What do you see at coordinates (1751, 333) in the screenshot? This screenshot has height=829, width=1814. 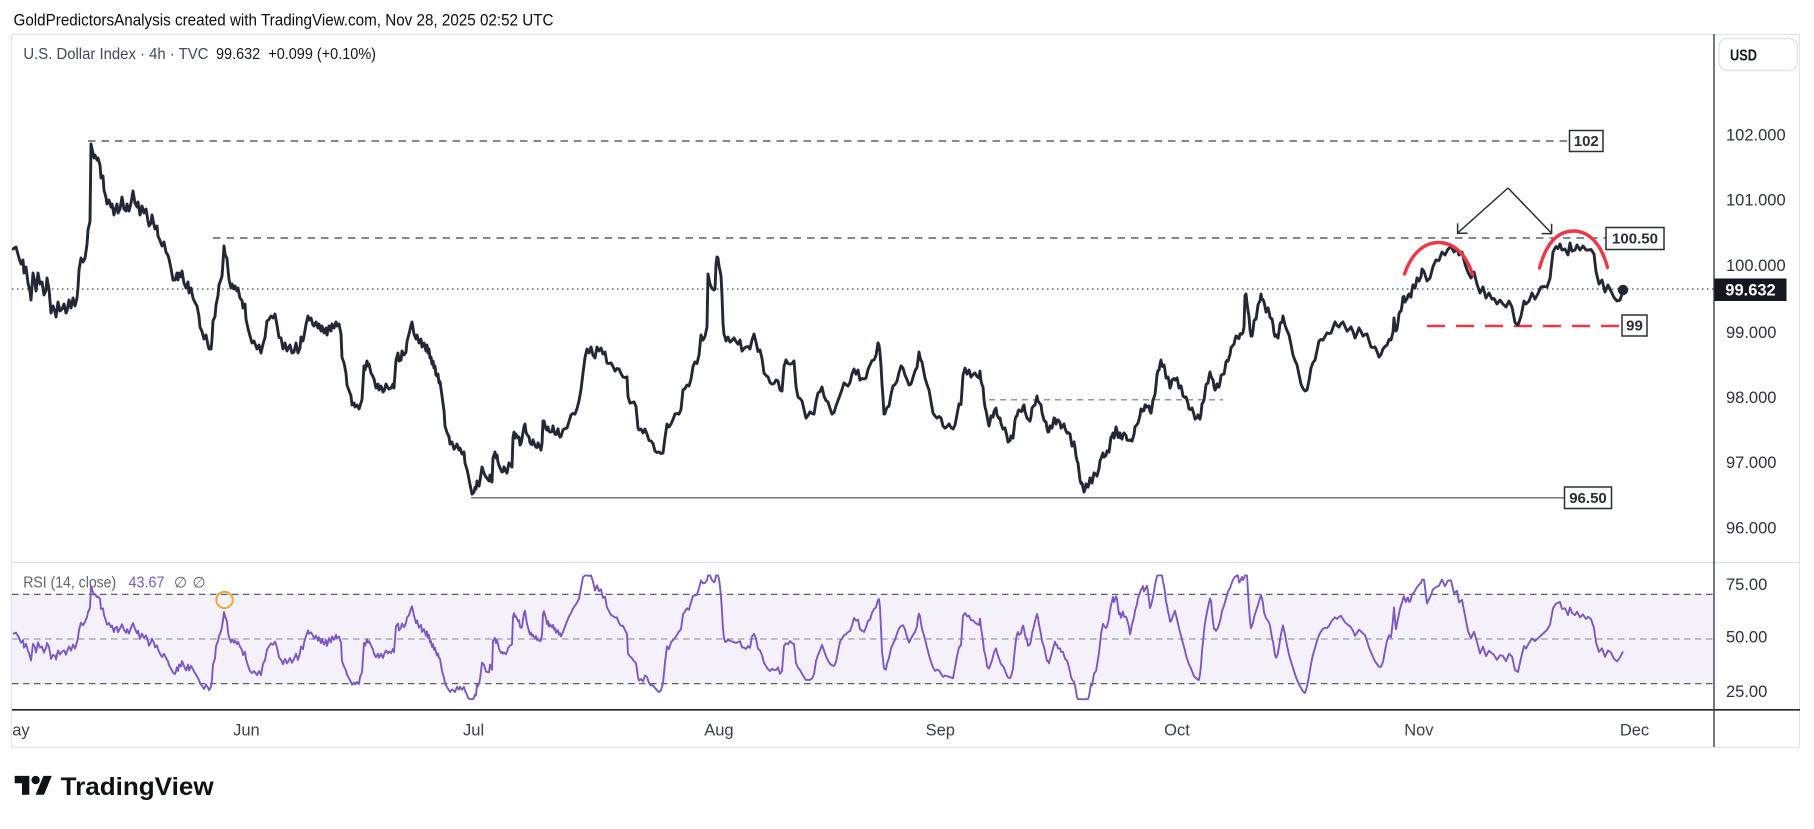 I see `svg-text: 99.000` at bounding box center [1751, 333].